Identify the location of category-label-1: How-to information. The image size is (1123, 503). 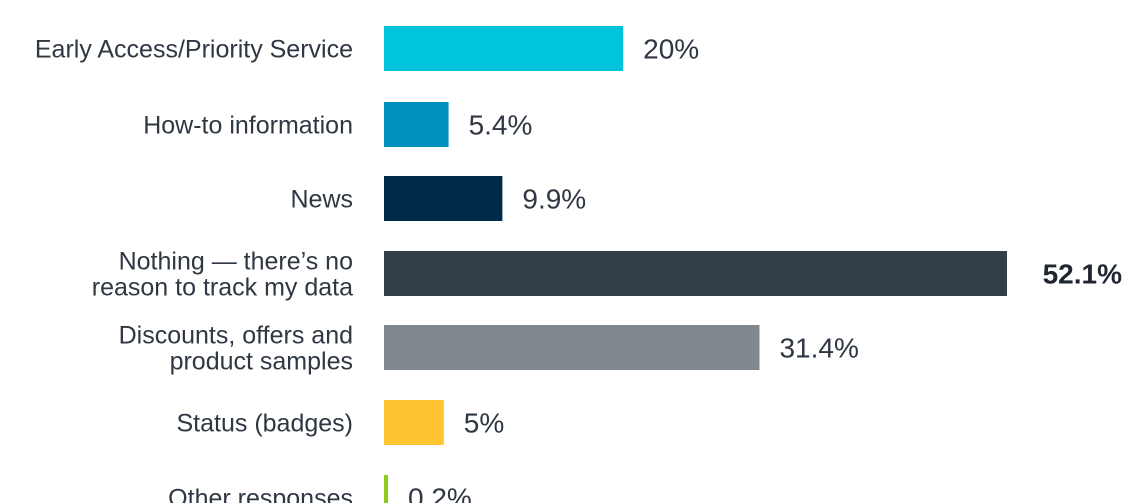
(248, 126).